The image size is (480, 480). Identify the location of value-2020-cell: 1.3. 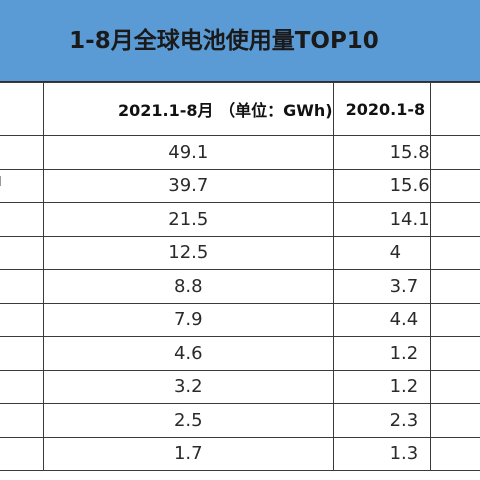
(381, 453).